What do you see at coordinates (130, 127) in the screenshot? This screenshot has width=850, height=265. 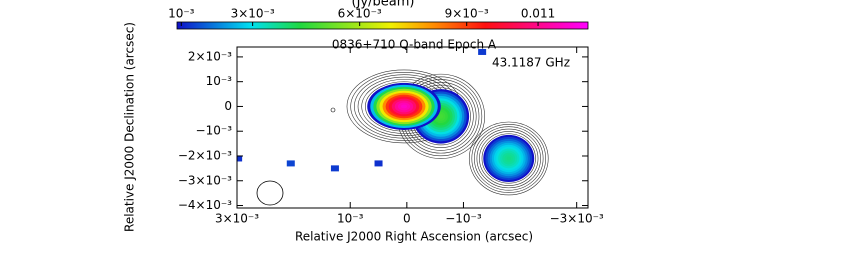 I see `y-axis-label: Relative J2000 Declination (arcsec)` at bounding box center [130, 127].